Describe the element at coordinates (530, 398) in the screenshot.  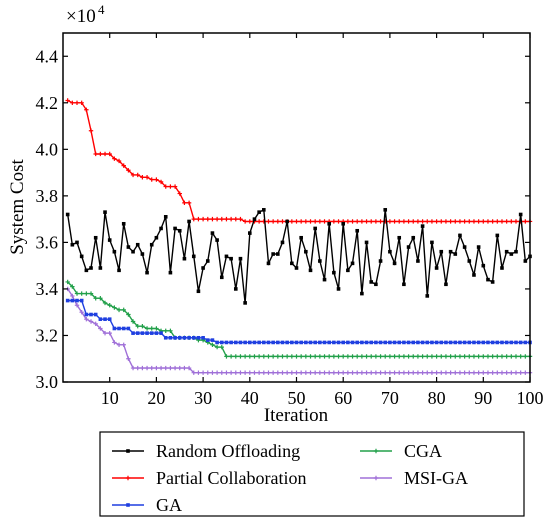
I see `x-tick-label: 100` at that location.